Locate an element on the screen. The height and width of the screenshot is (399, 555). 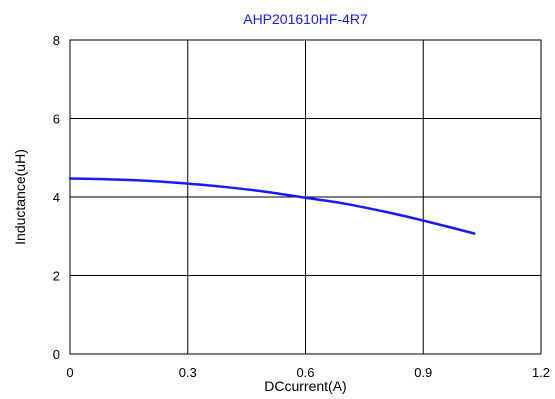
y-tick-label: 6 is located at coordinates (56, 119).